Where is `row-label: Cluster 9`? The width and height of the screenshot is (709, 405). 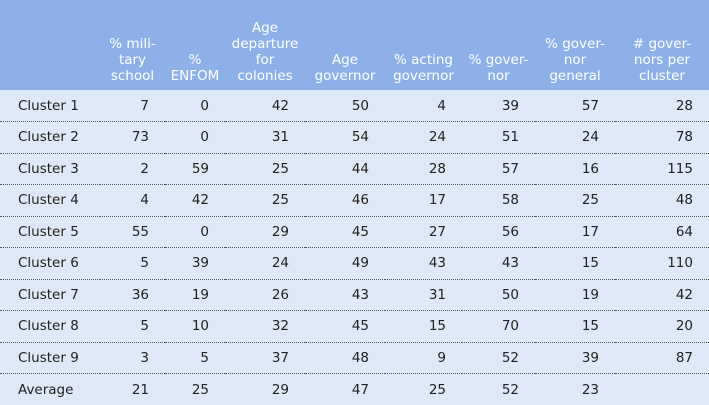 row-label: Cluster 9 is located at coordinates (50, 358).